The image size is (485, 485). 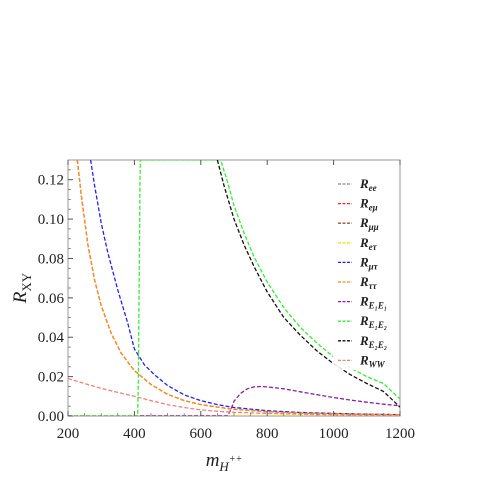 I want to click on y-axis-ticks: 0.00 0.02 0.04 0.06 0.08 0.10 0.12, so click(x=55, y=297).